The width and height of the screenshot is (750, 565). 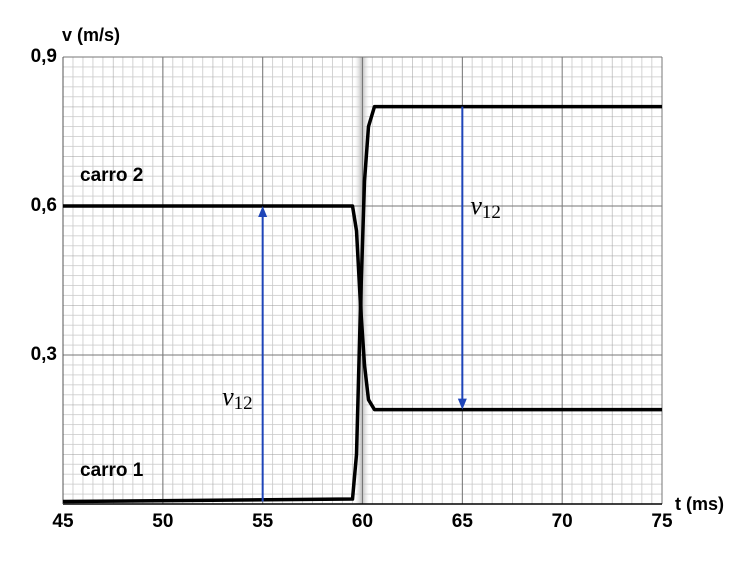 I want to click on x-tick-label: 70, so click(x=562, y=521).